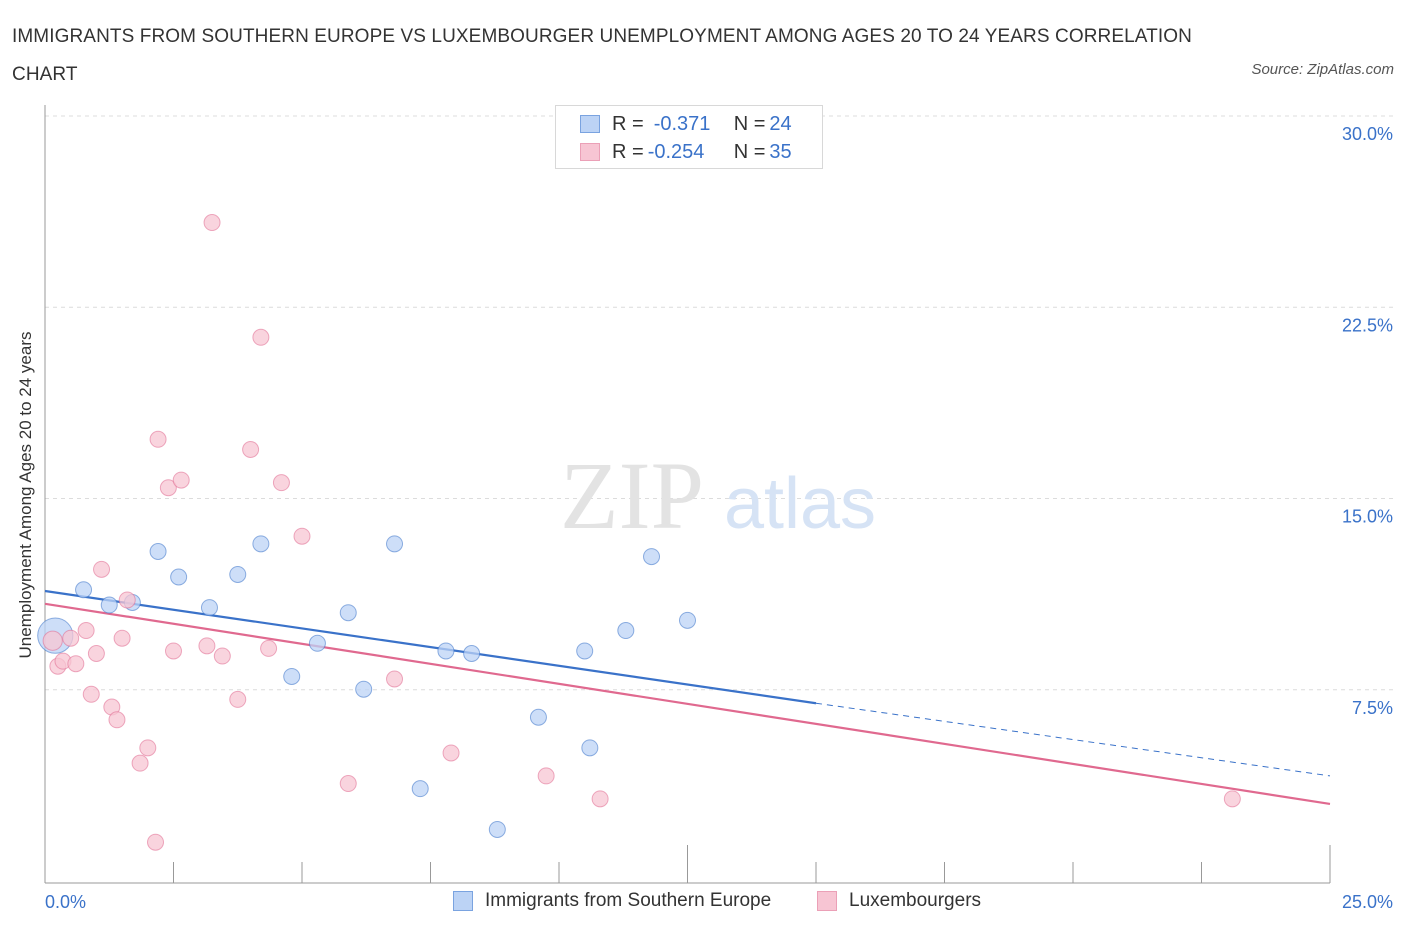 The height and width of the screenshot is (930, 1406). I want to click on correlation-legend: R = -0.371 N = 24 R = -0.254 N = 35, so click(689, 137).